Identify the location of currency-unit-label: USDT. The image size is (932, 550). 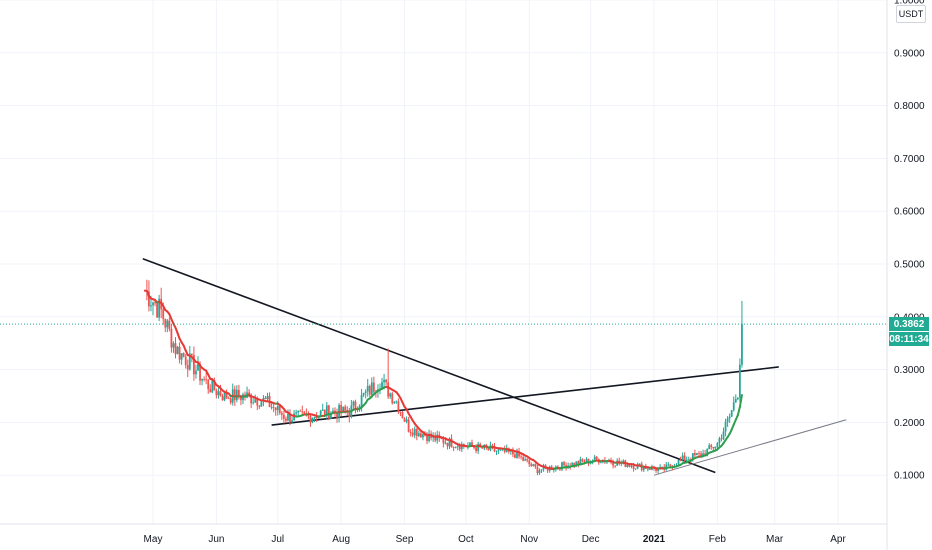
(911, 14).